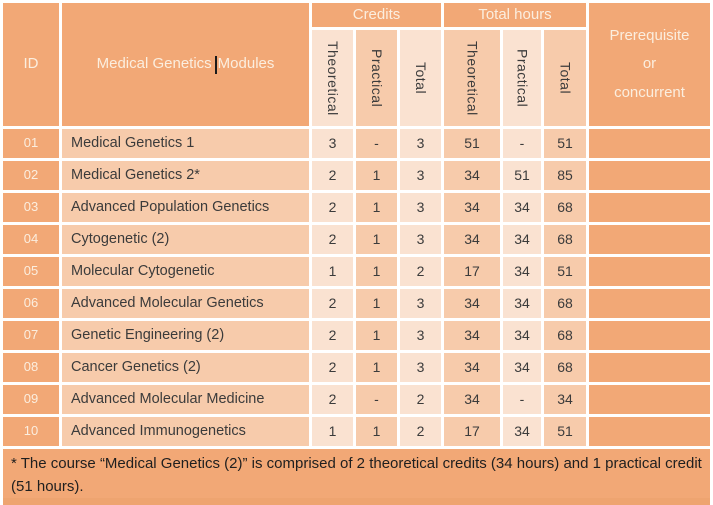 The image size is (713, 505). I want to click on module-cell: Advanced Molecular Genetics, so click(185, 303).